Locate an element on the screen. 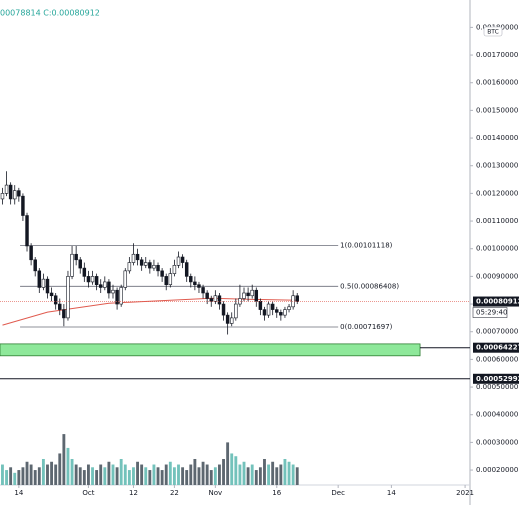 The width and height of the screenshot is (520, 520). y-tick-label: 0.00150000 is located at coordinates (497, 110).